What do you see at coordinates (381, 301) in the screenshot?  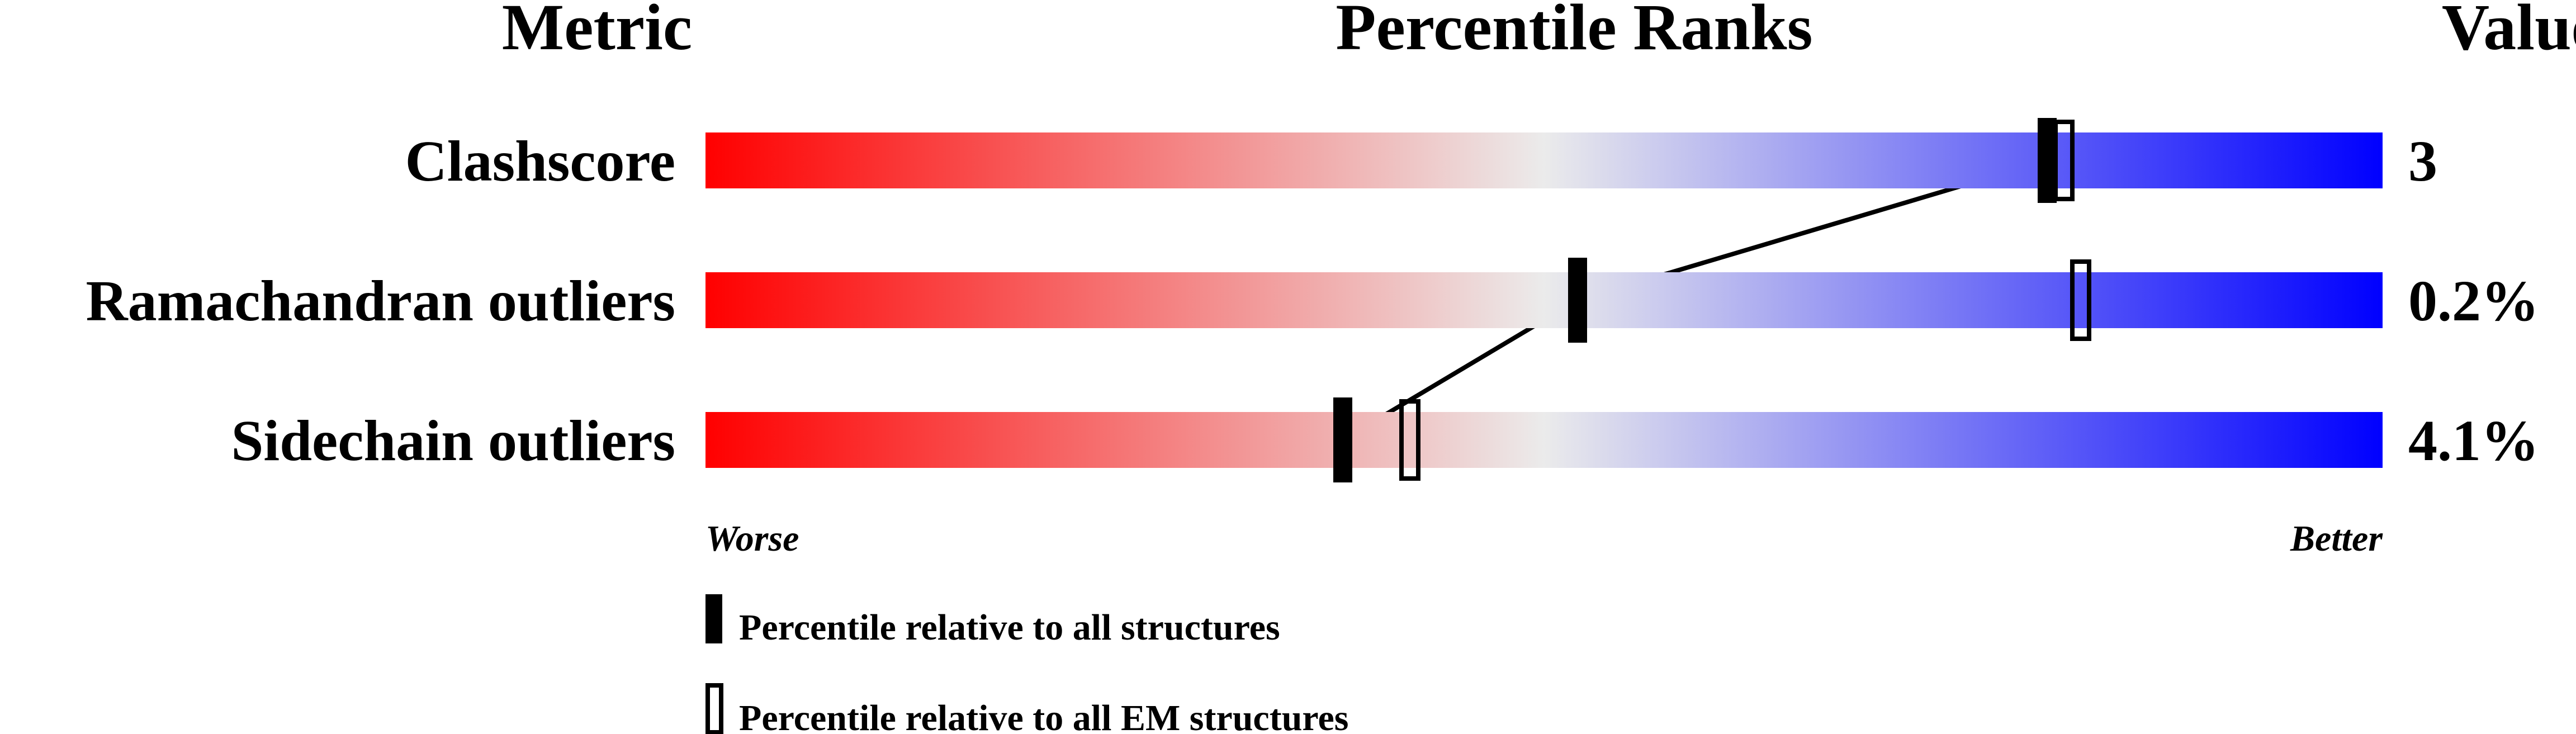 I see `metric-label: Ramachandran outliers` at bounding box center [381, 301].